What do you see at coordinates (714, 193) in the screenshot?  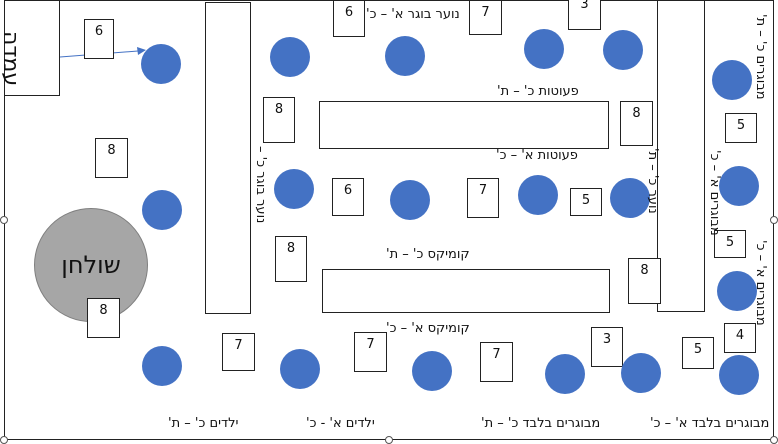 I see `label-right-mid-vertical: מבוגרים א' – כ'` at bounding box center [714, 193].